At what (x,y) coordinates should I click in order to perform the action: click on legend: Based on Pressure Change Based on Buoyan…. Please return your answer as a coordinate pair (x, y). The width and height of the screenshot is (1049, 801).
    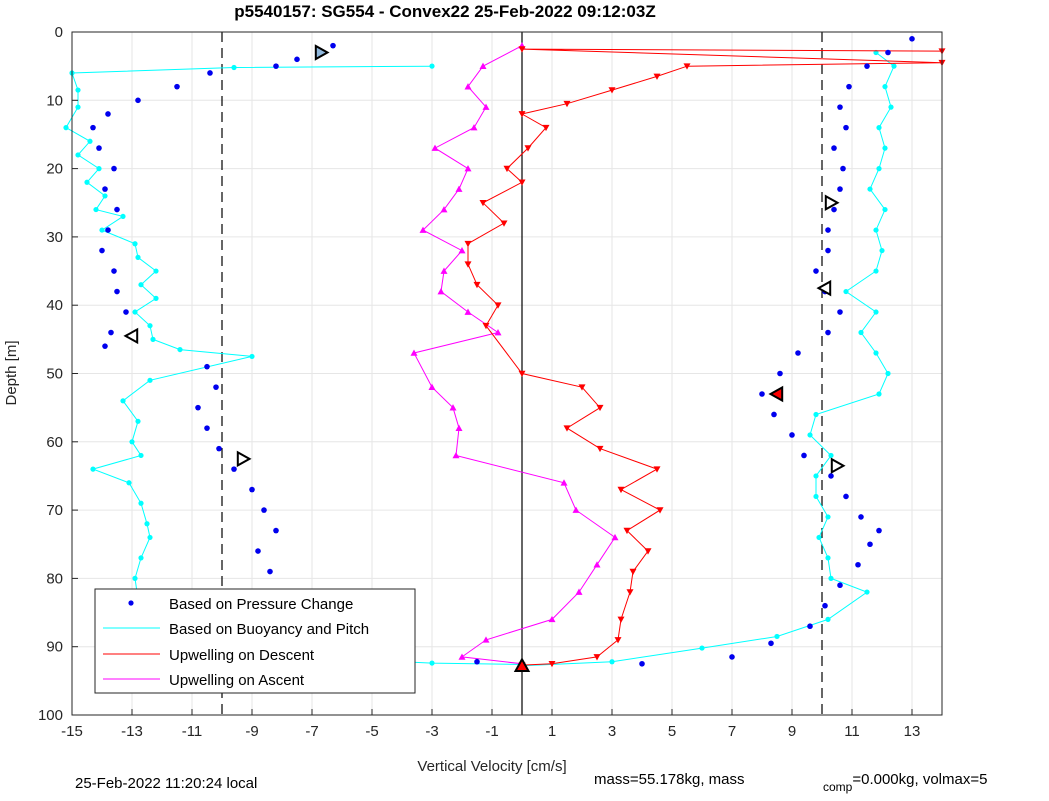
    Looking at the image, I should click on (255, 641).